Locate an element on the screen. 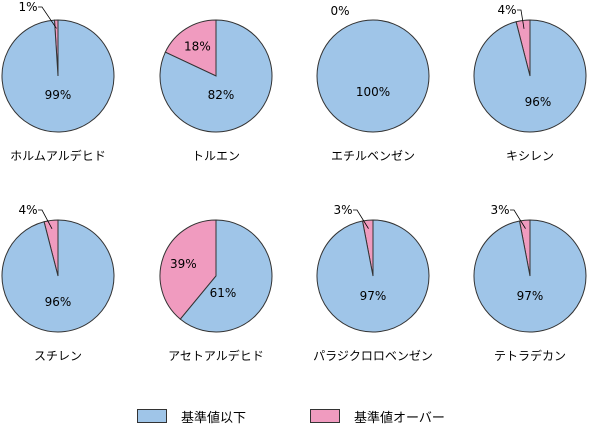  legend-label-below: 基準値以下 is located at coordinates (214, 418).